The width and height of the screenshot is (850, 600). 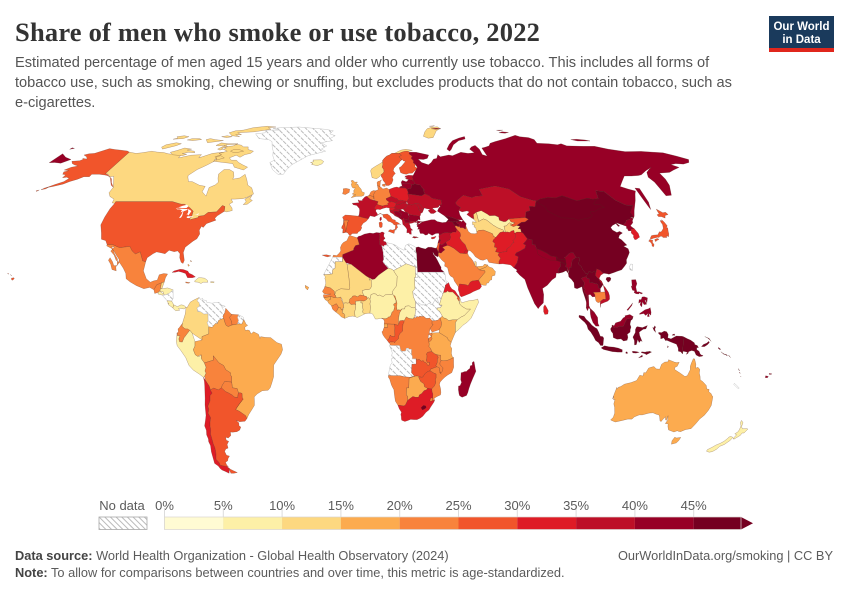 I want to click on svg-text: 0%, so click(x=164, y=505).